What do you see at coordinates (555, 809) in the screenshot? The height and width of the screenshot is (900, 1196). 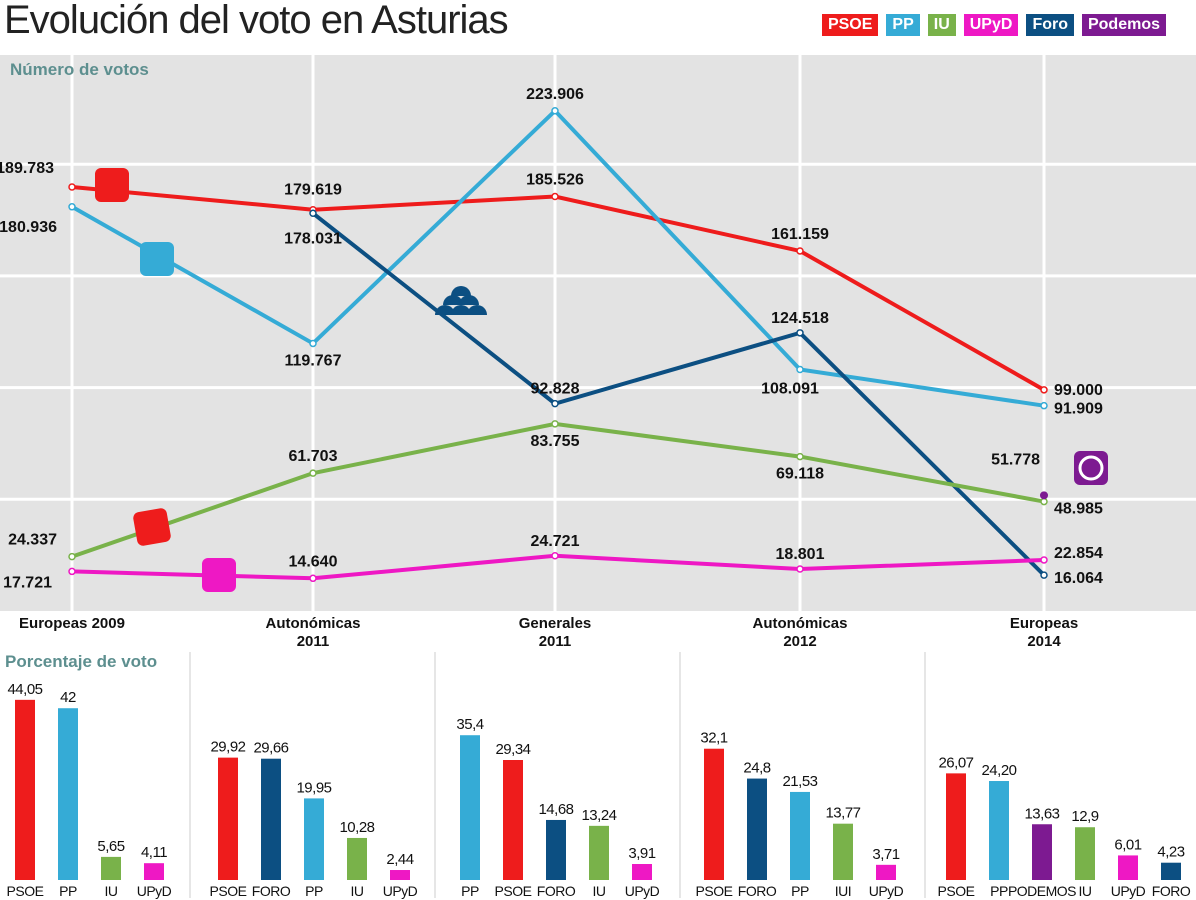 I see `bar-value-label: 14,68` at bounding box center [555, 809].